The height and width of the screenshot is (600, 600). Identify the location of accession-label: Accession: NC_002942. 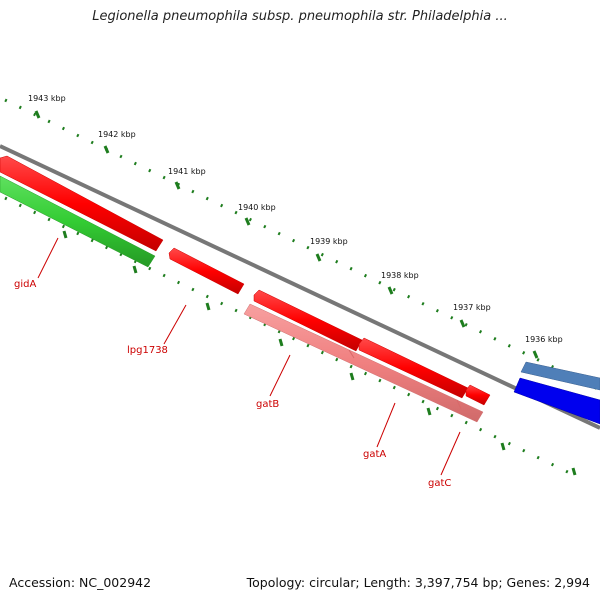
(80, 582).